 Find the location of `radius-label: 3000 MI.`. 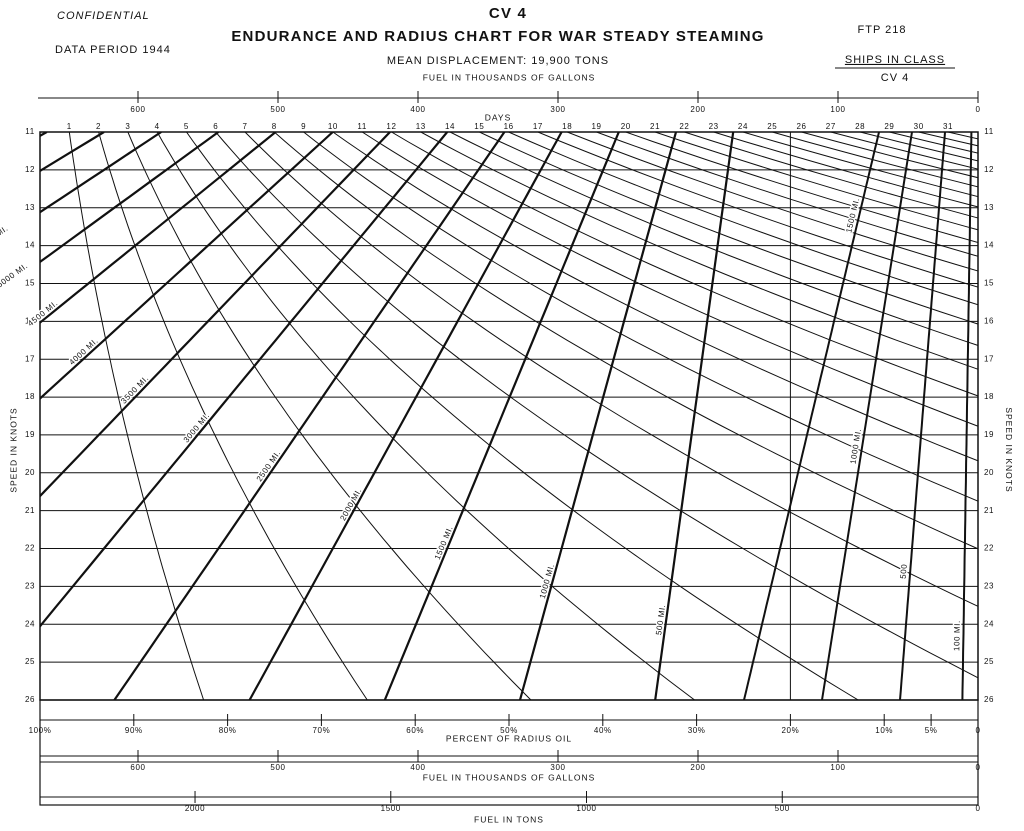

radius-label: 3000 MI. is located at coordinates (197, 427).